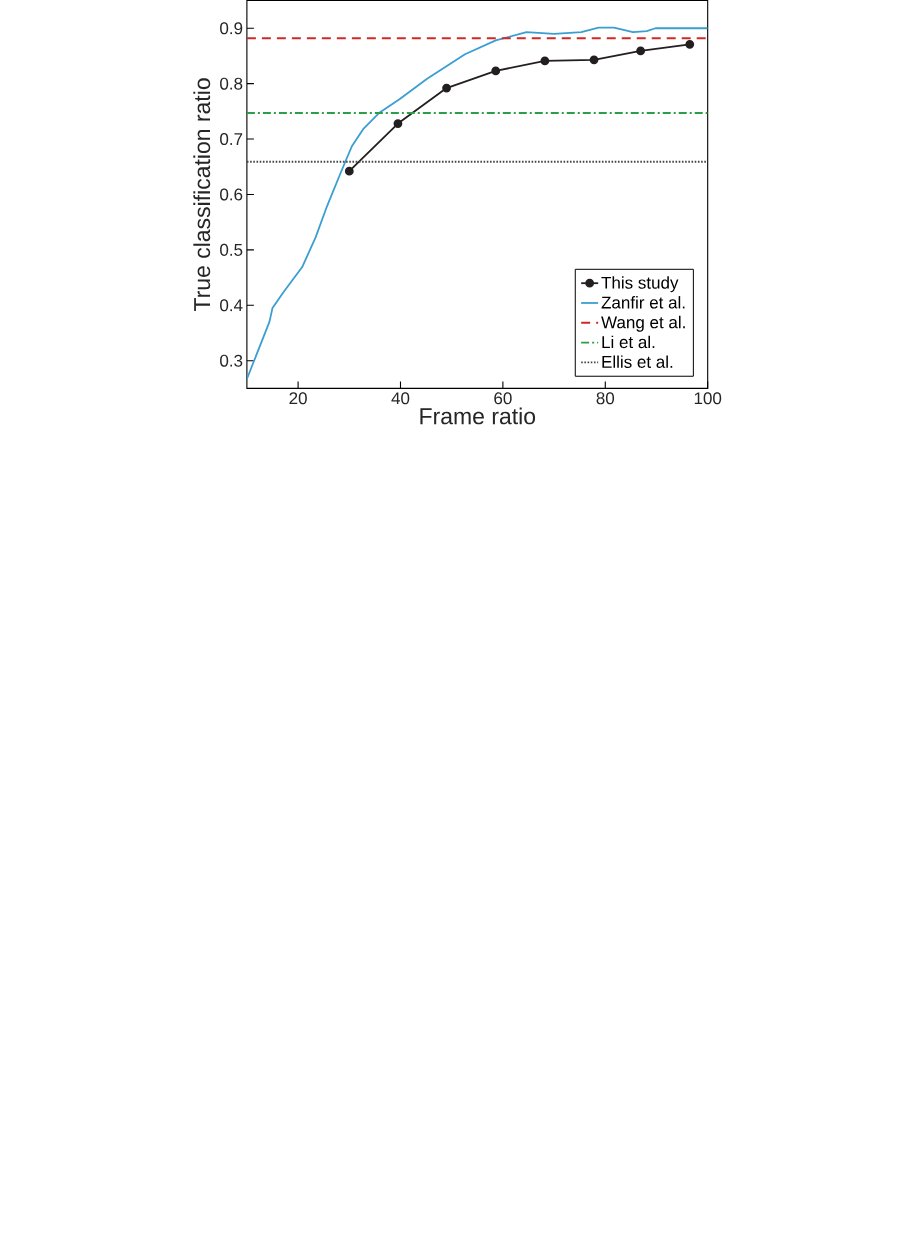 The image size is (901, 1247). Describe the element at coordinates (231, 305) in the screenshot. I see `y-tick-label: 0.4` at that location.